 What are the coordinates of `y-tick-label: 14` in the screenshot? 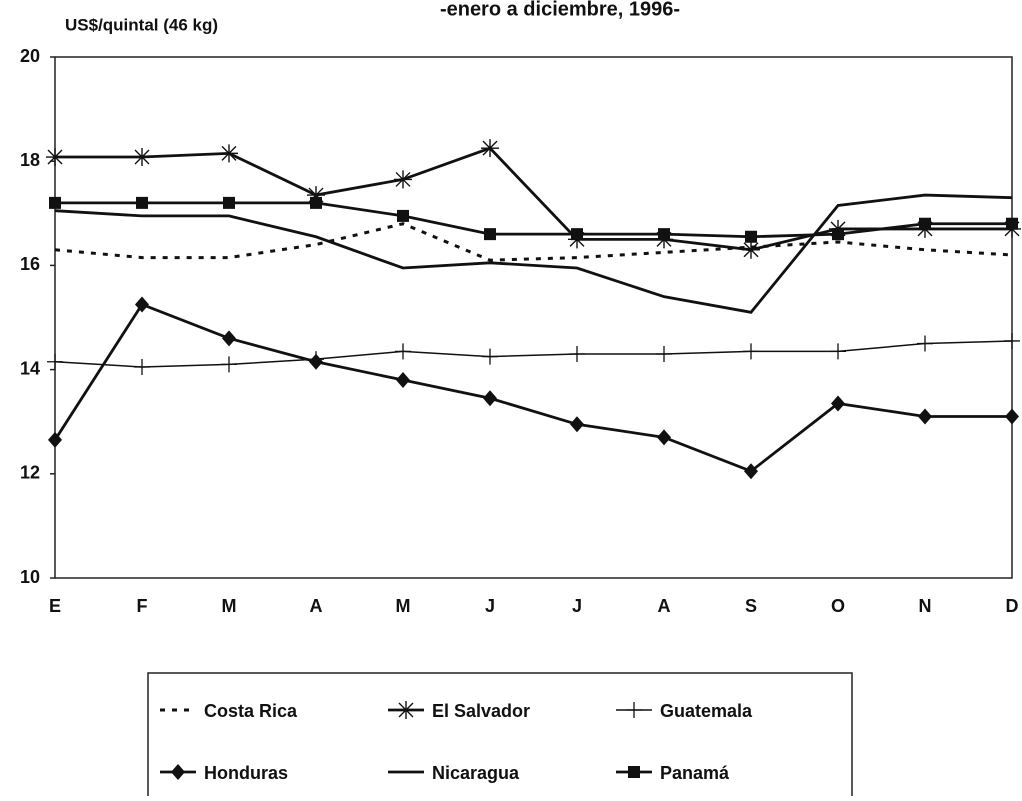 It's located at (30, 368).